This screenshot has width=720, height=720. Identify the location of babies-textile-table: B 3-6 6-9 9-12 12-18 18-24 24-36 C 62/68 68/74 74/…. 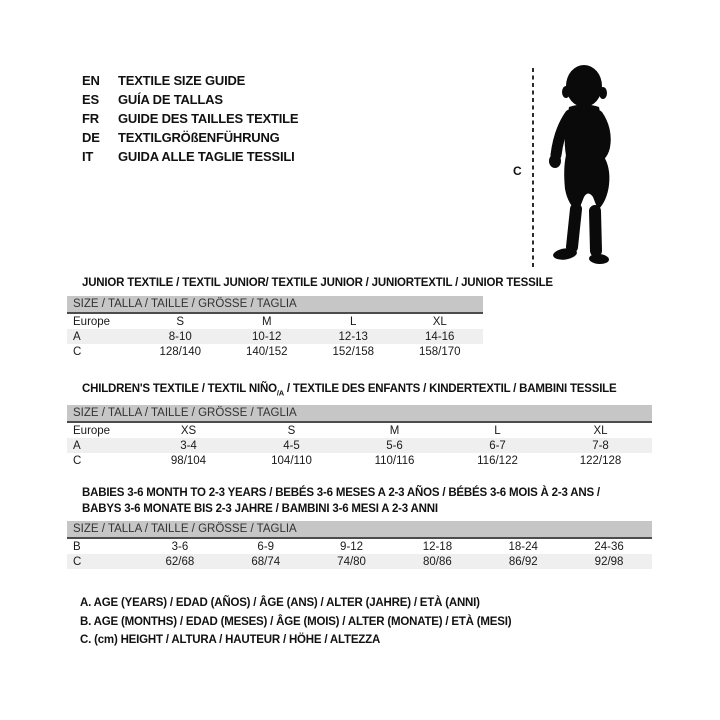
(359, 554).